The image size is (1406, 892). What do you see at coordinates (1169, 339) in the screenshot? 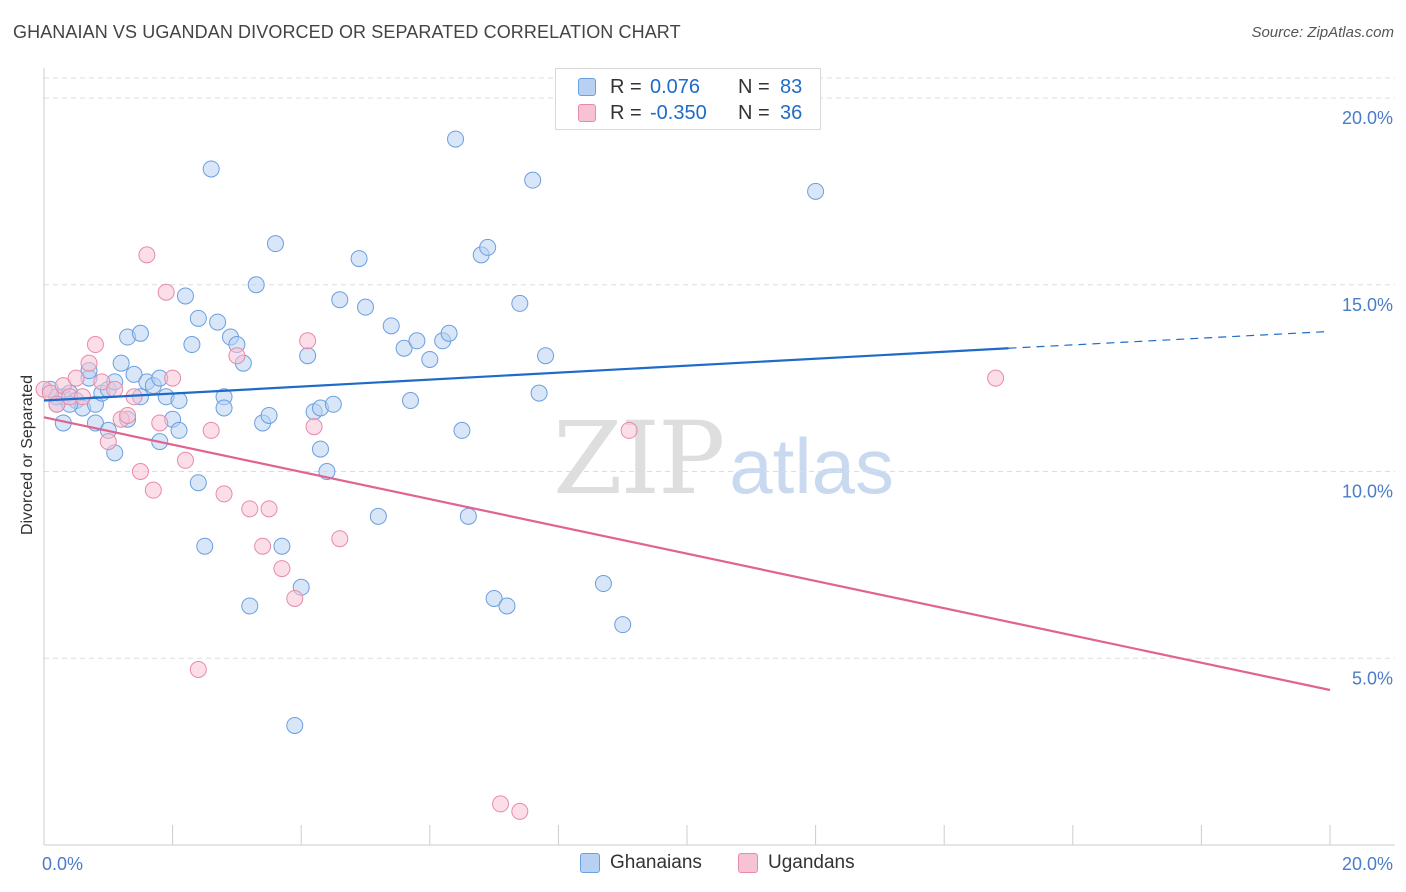
I see `trend-line-extension-ghanaians` at bounding box center [1169, 339].